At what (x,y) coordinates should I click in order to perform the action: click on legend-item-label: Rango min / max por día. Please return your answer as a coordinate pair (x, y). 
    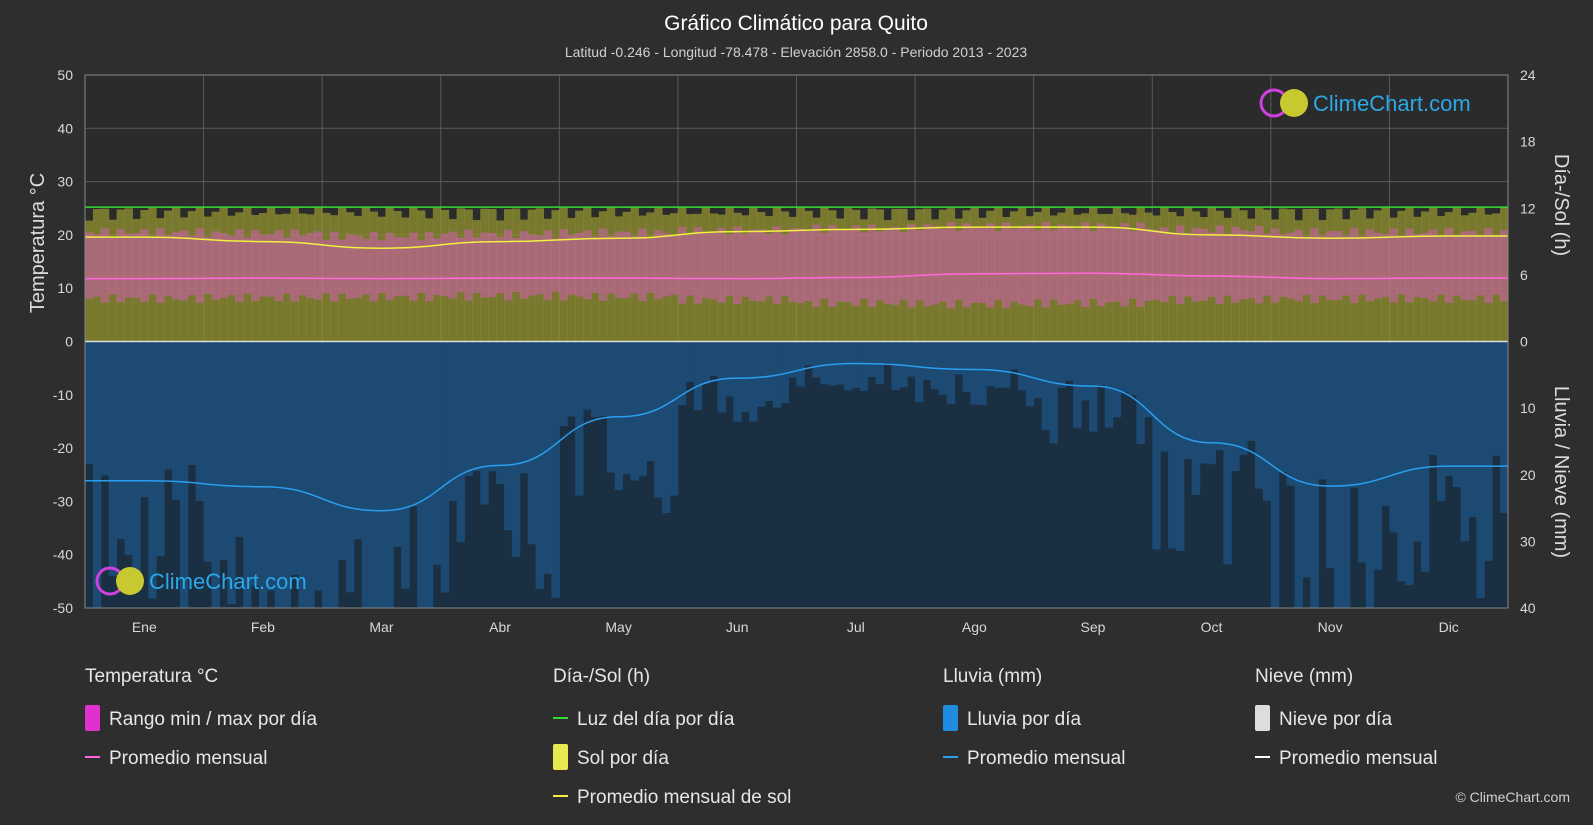
    Looking at the image, I should click on (213, 719).